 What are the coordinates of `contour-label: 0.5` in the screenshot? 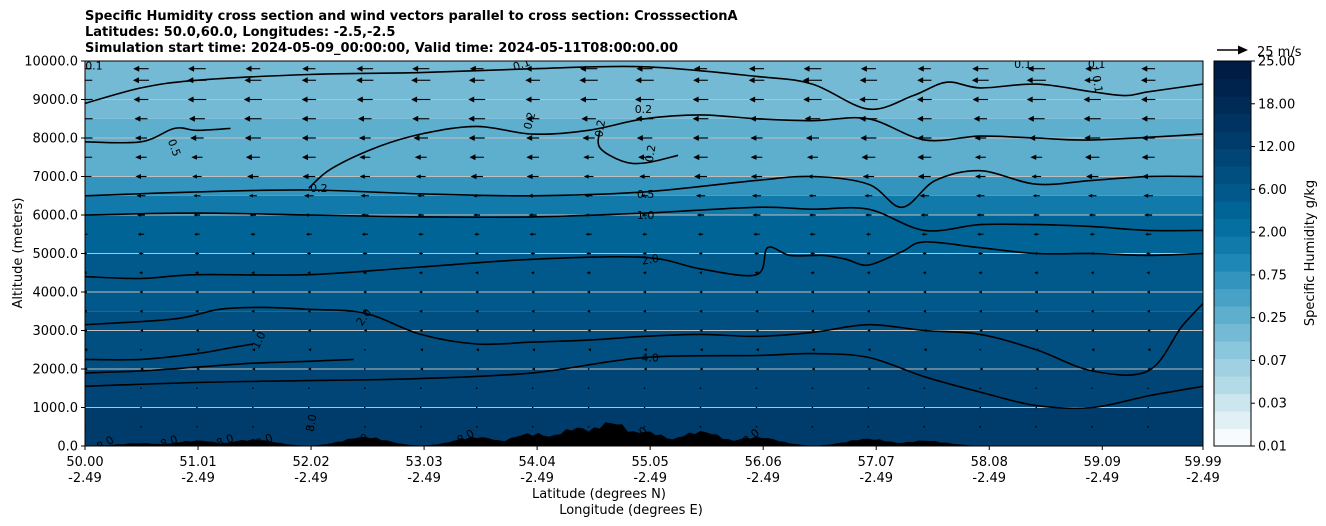 It's located at (646, 194).